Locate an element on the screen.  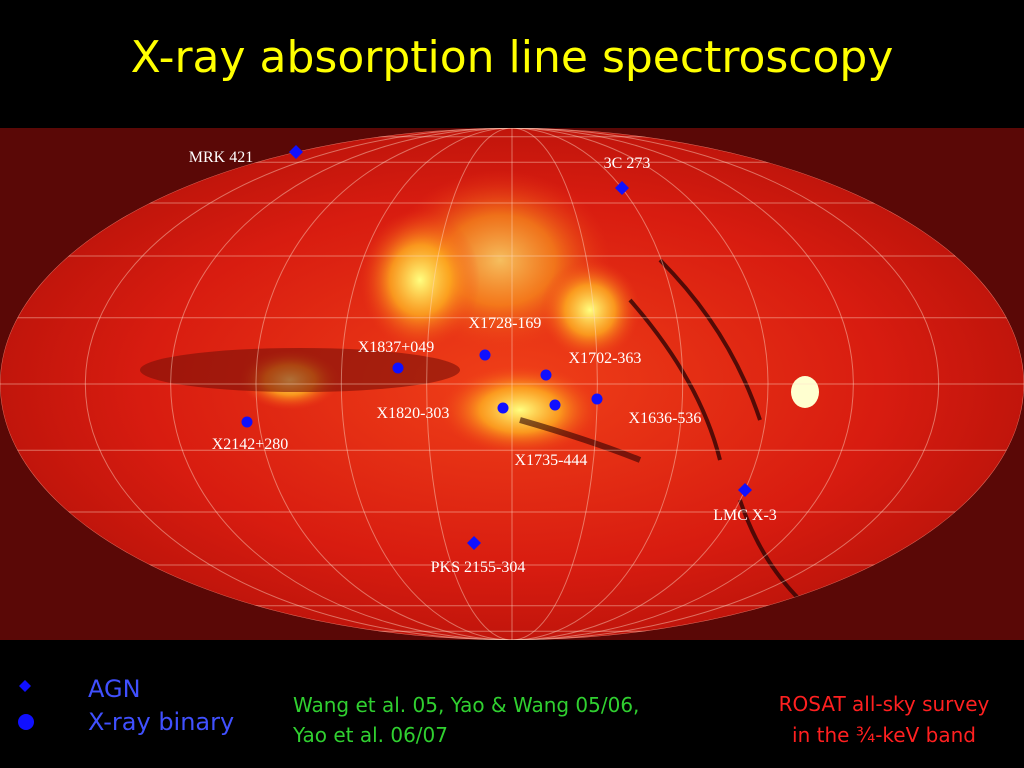
source-label: X1636-536 is located at coordinates (665, 418).